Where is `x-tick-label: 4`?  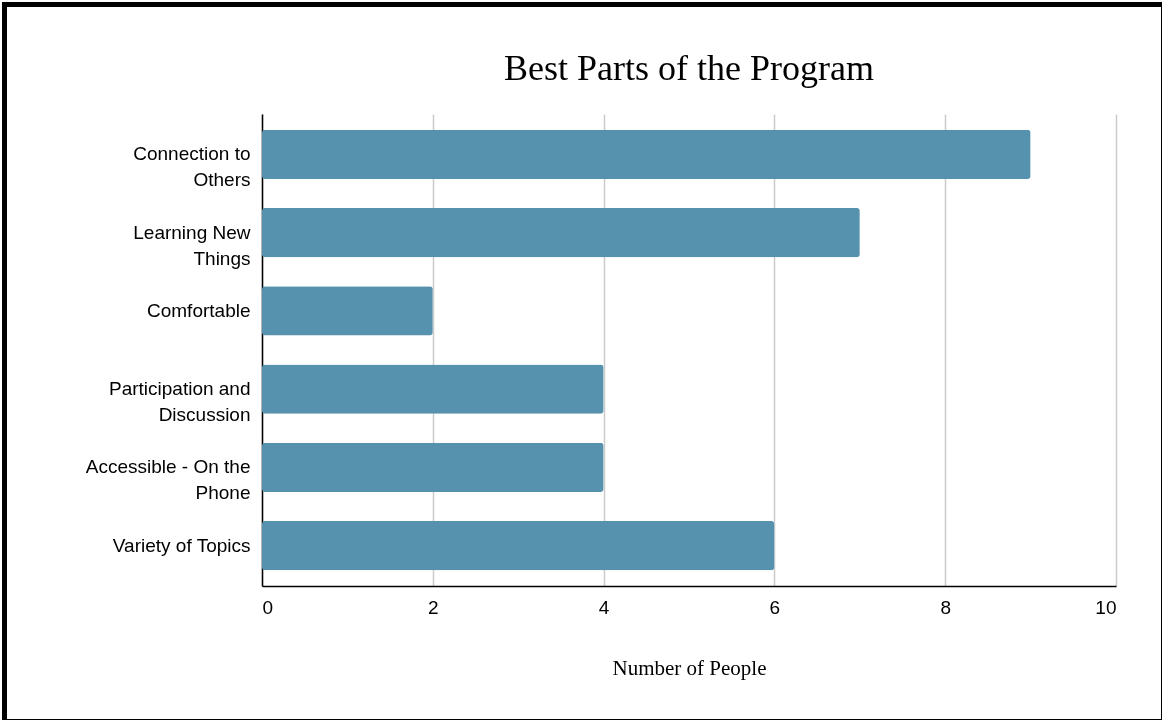
x-tick-label: 4 is located at coordinates (604, 607).